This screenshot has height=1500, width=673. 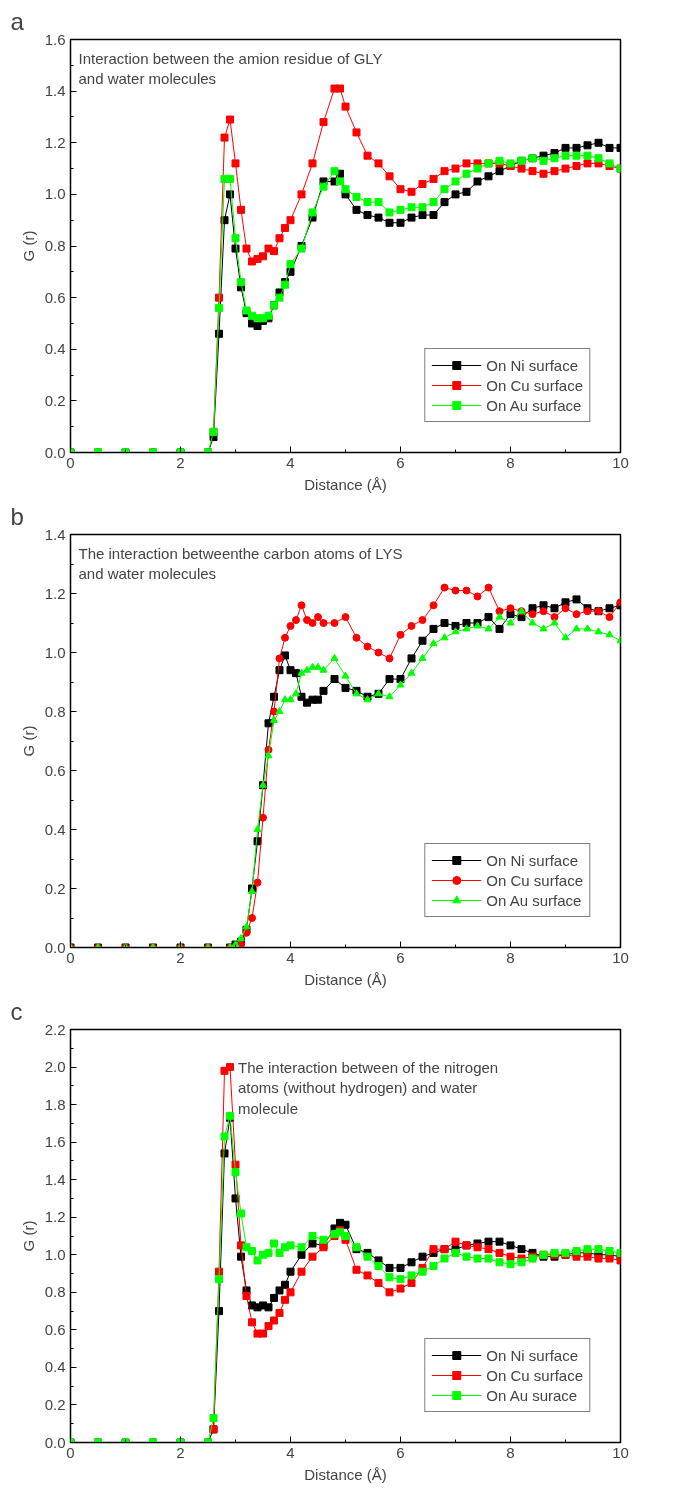 I want to click on y-tick-label: 1.8, so click(x=55, y=1104).